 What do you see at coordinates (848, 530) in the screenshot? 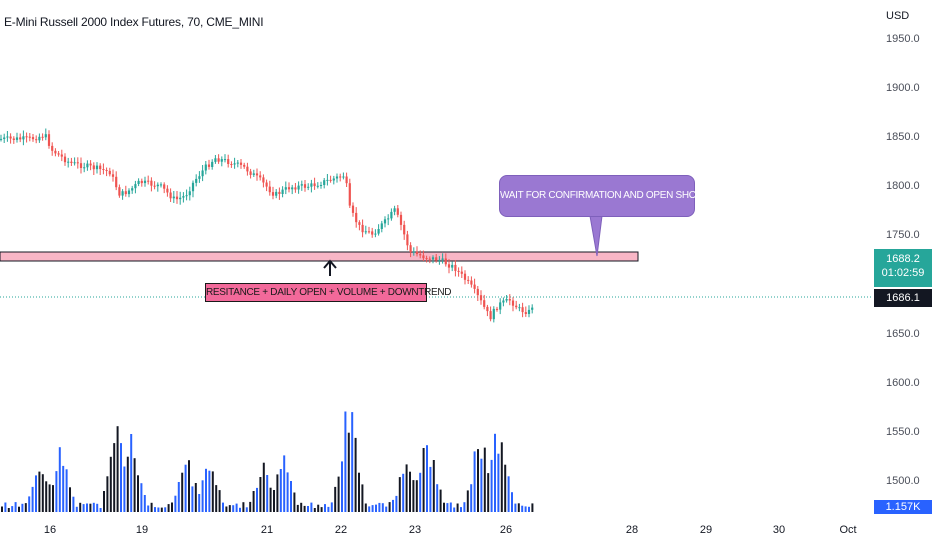
I see `time-tick: Oct` at bounding box center [848, 530].